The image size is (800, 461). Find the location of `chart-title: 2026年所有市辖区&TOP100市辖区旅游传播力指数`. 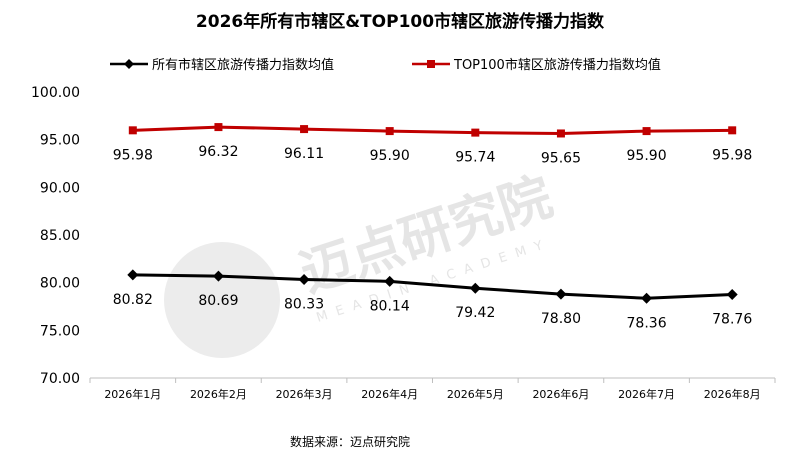

chart-title: 2026年所有市辖区&TOP100市辖区旅游传播力指数 is located at coordinates (400, 21).